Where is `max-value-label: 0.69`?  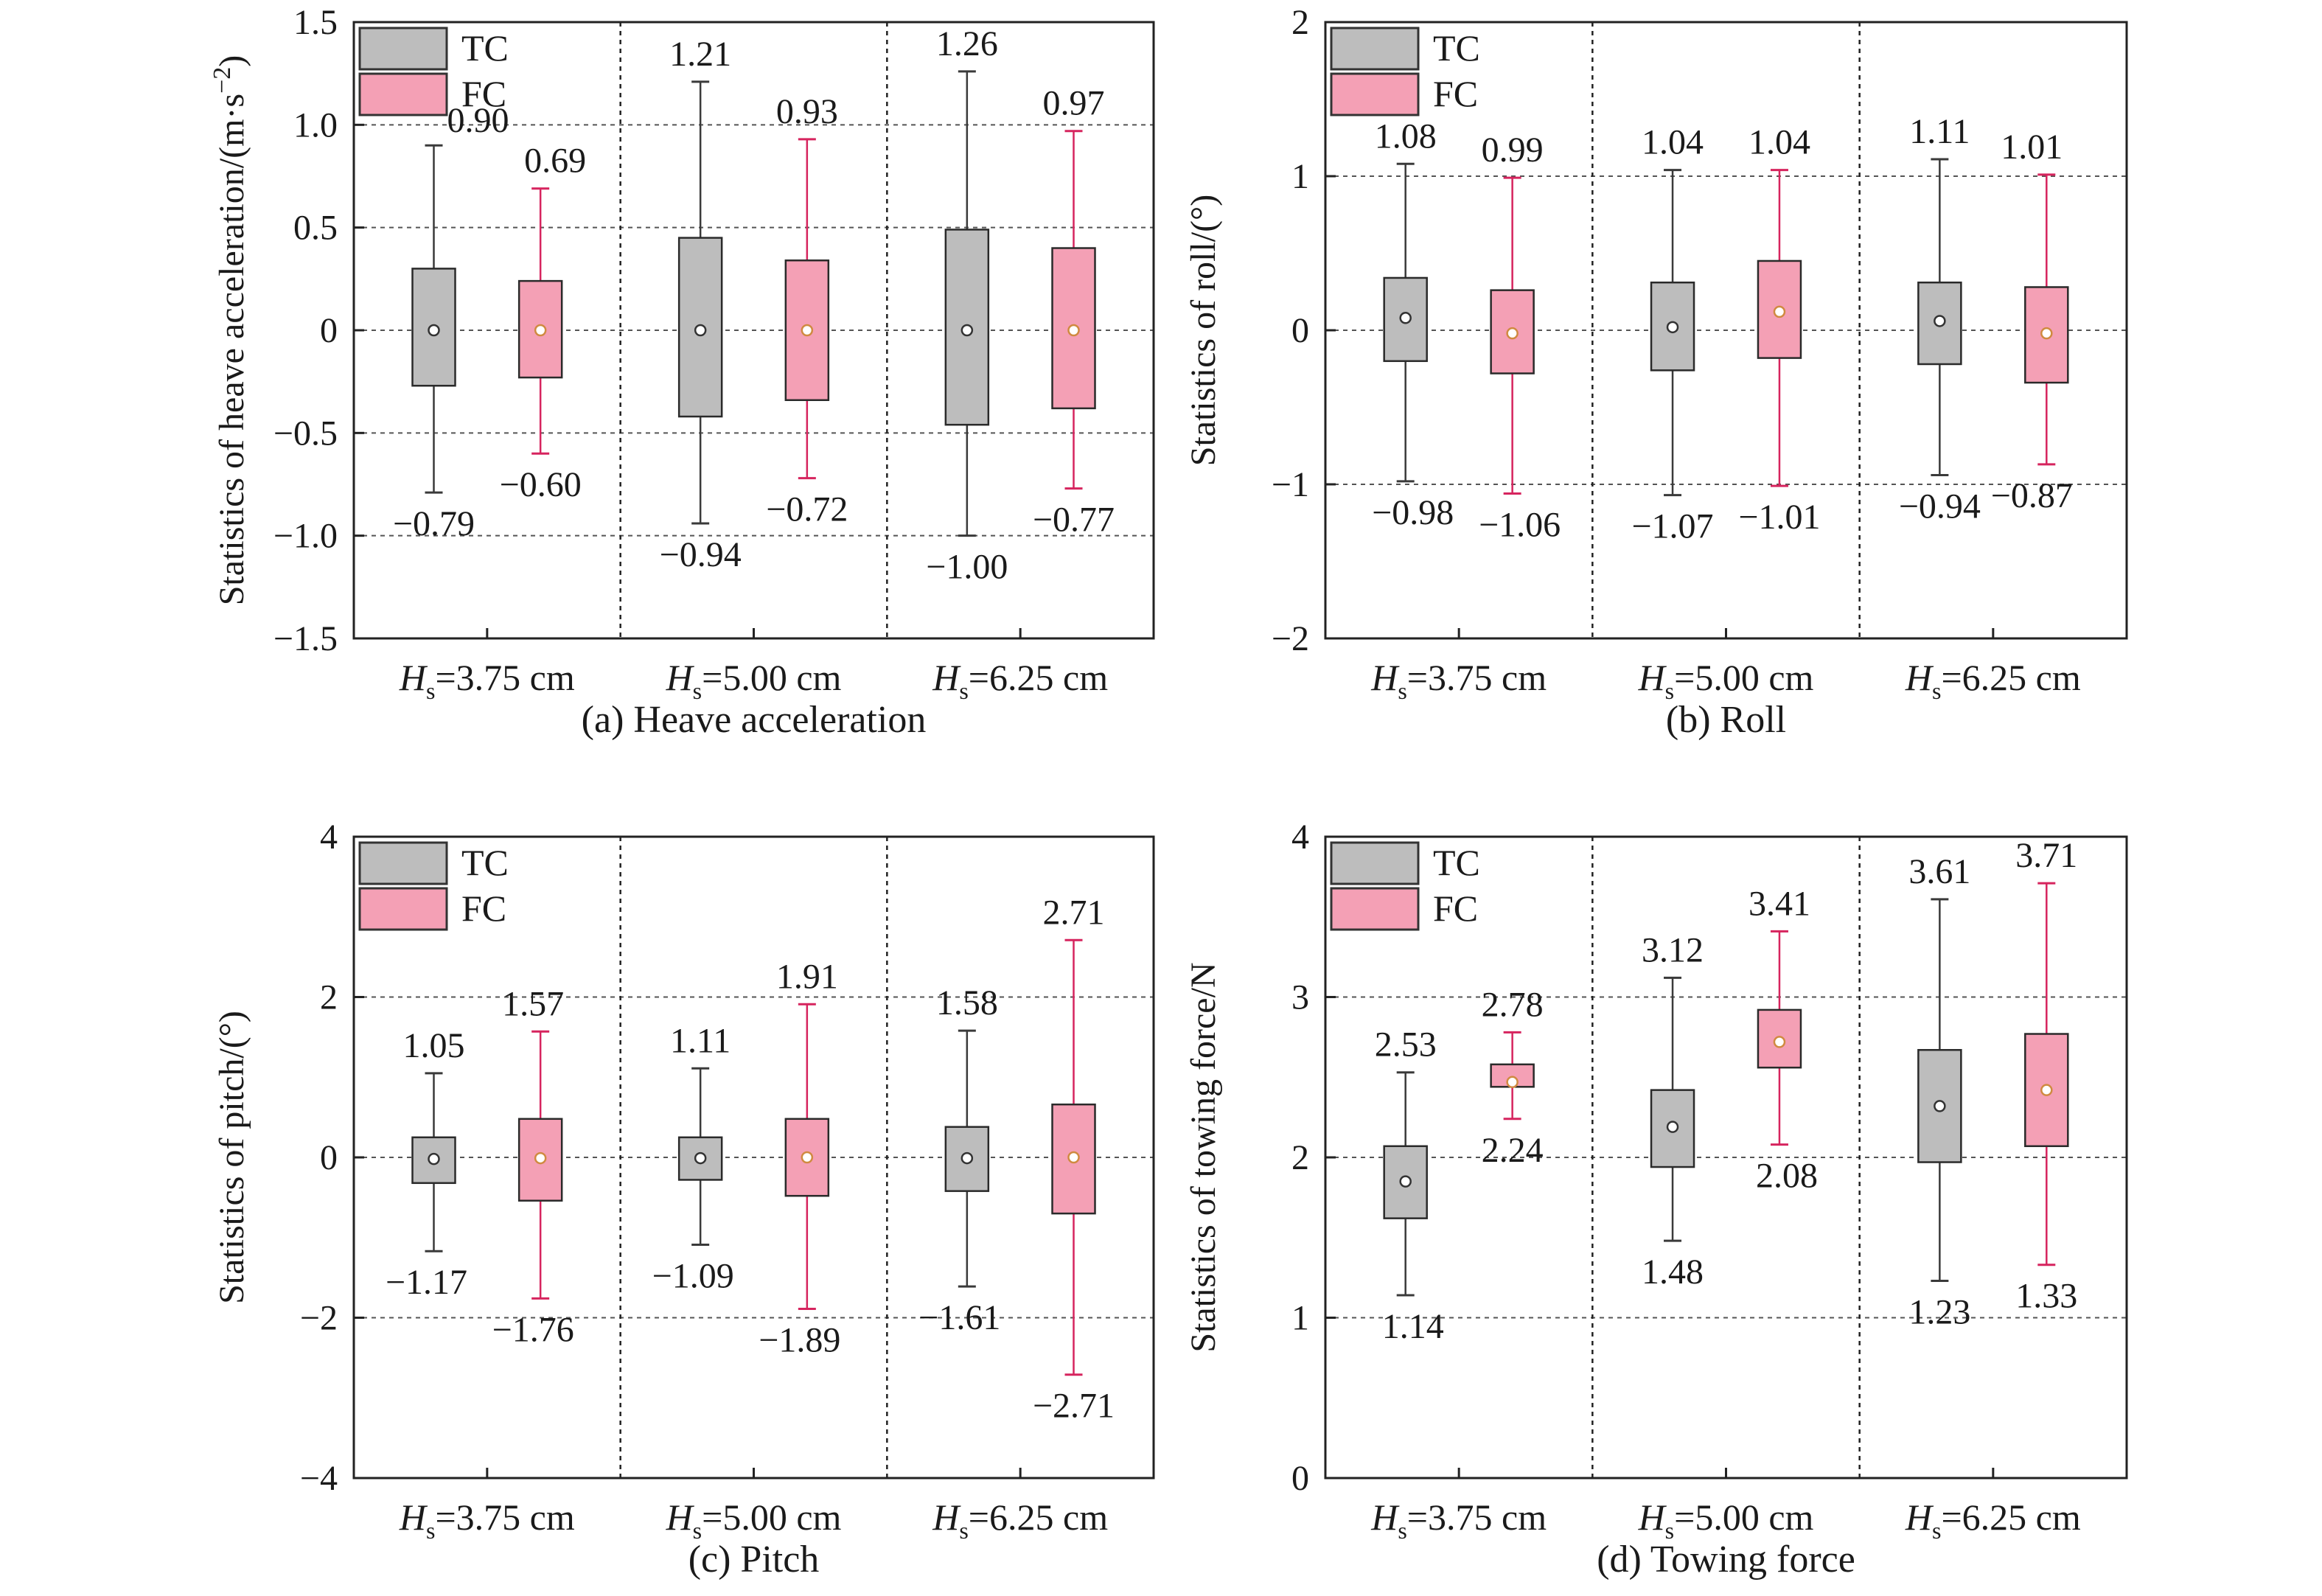 max-value-label: 0.69 is located at coordinates (555, 162).